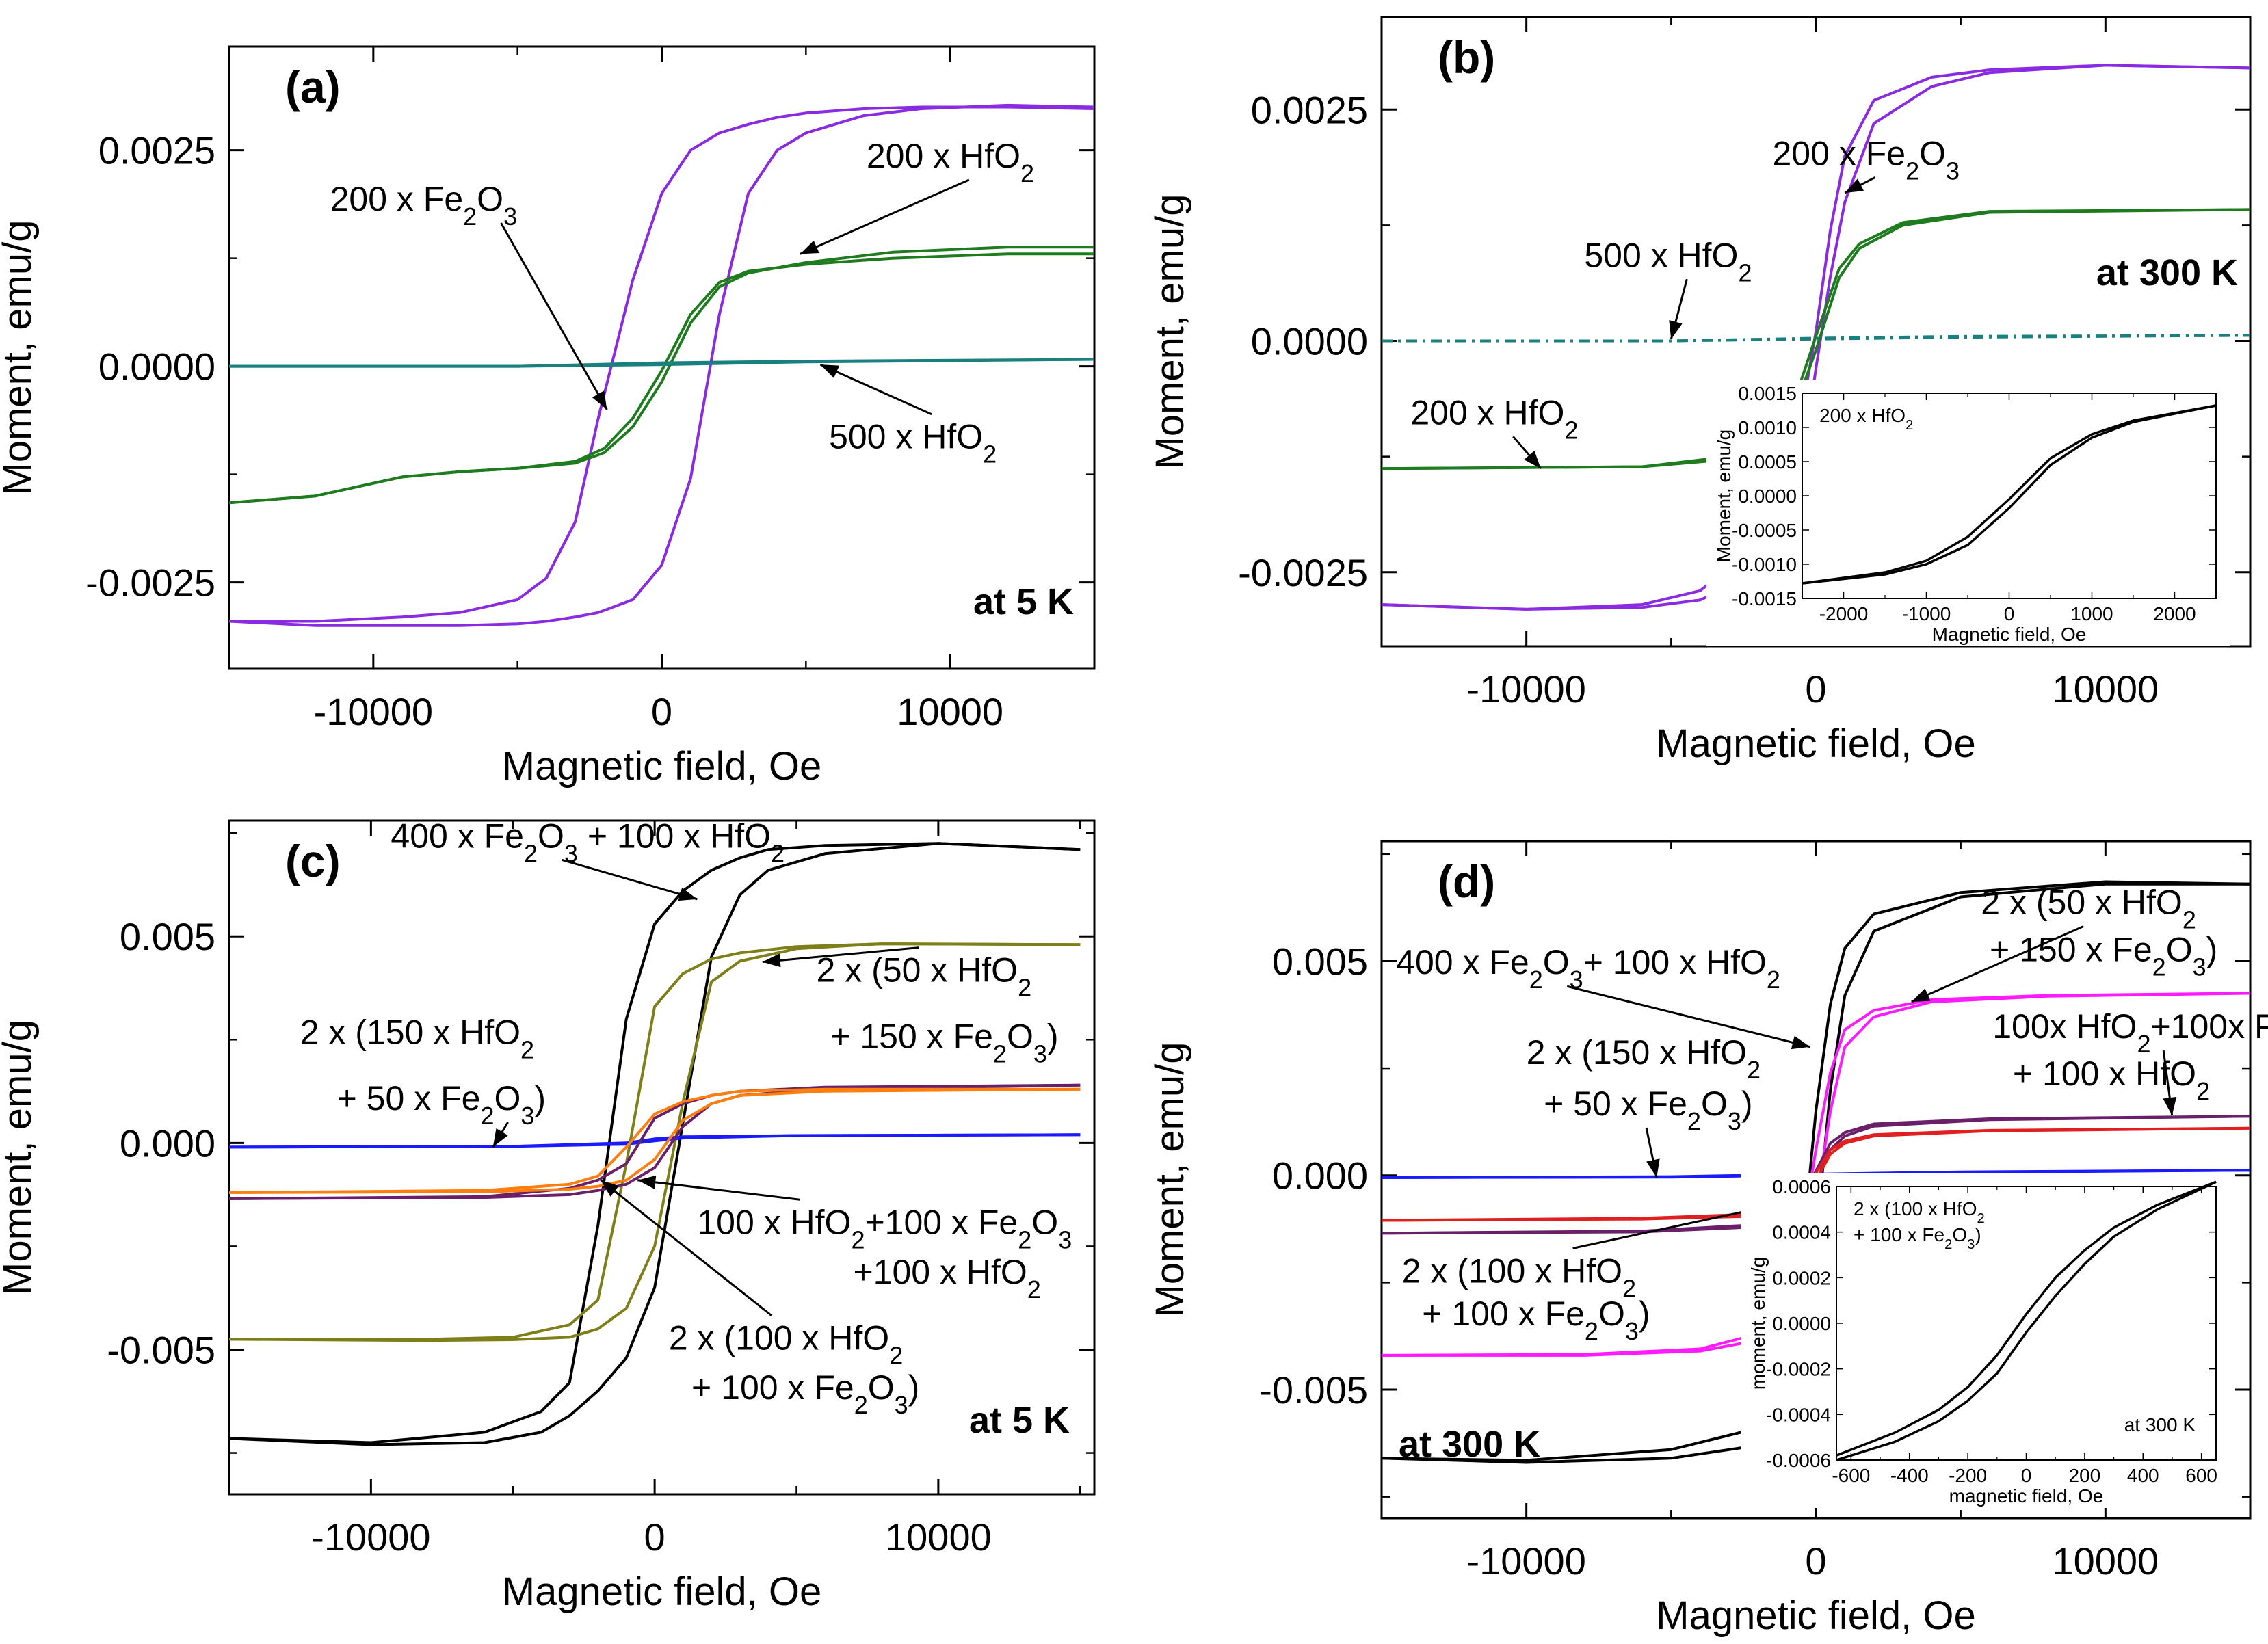  Describe the element at coordinates (1801, 1232) in the screenshot. I see `inset-y-tick-label: 0.0004` at that location.